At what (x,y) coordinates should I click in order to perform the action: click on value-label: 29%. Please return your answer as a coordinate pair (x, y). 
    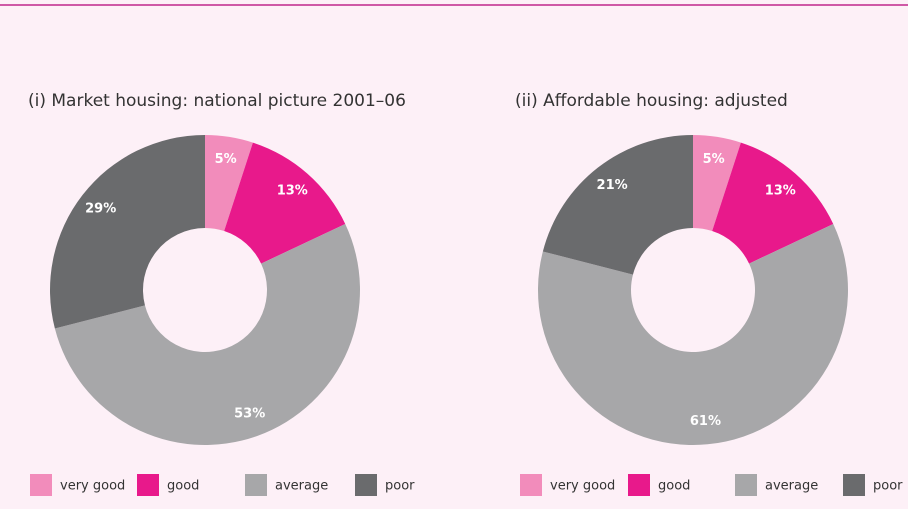
    Looking at the image, I should click on (100, 209).